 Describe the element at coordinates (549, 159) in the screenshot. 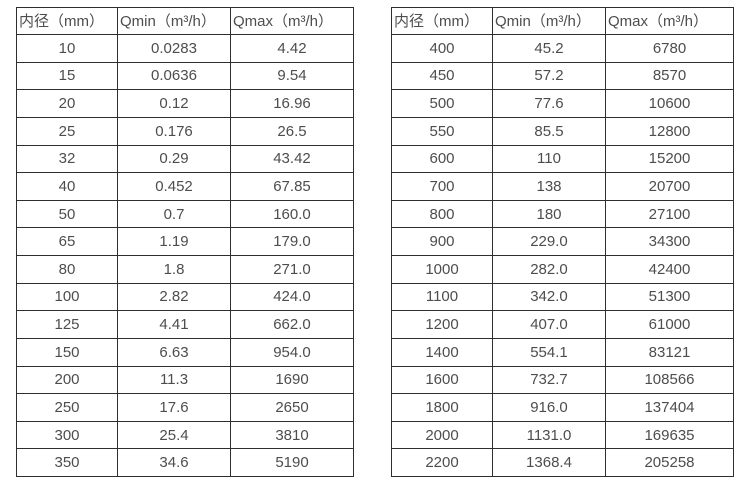

I see `table-cell: 110` at that location.